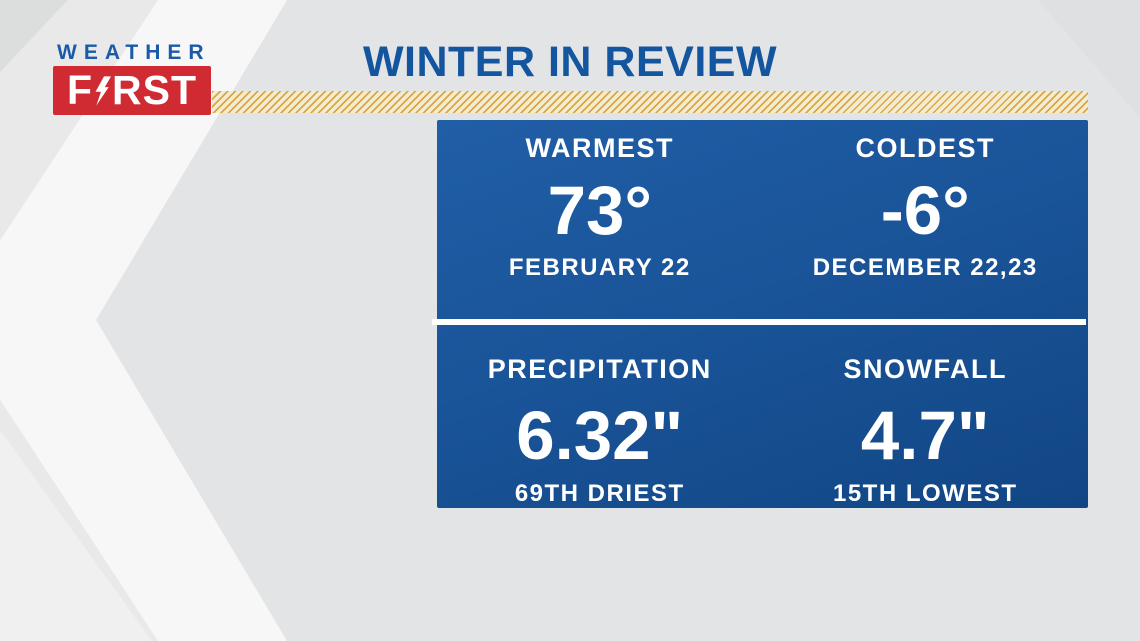  Describe the element at coordinates (599, 211) in the screenshot. I see `stat-value-warmest: 73°` at that location.